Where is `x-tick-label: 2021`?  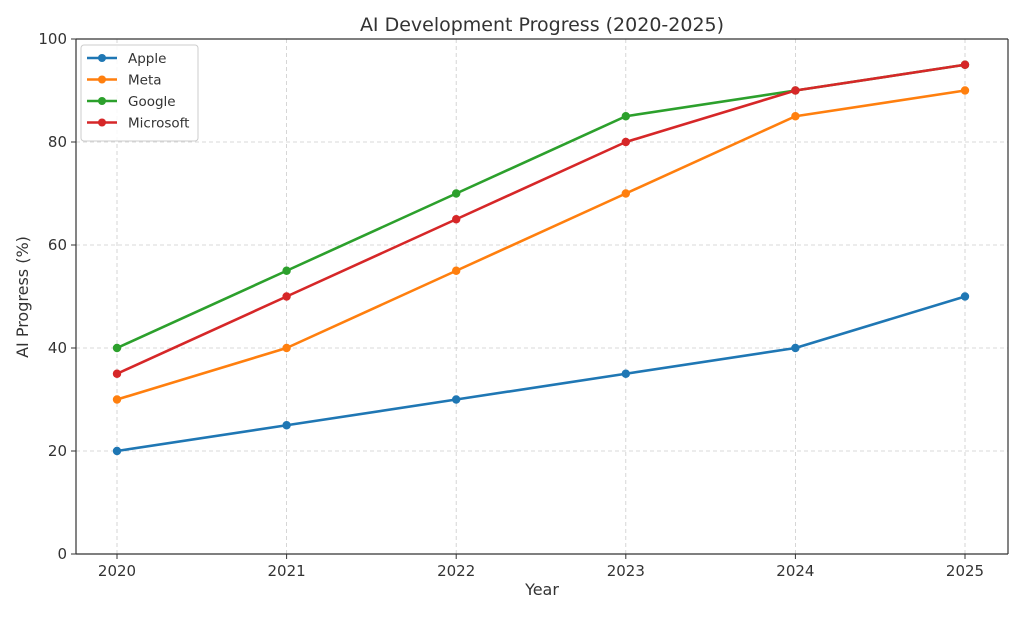
x-tick-label: 2021 is located at coordinates (287, 571).